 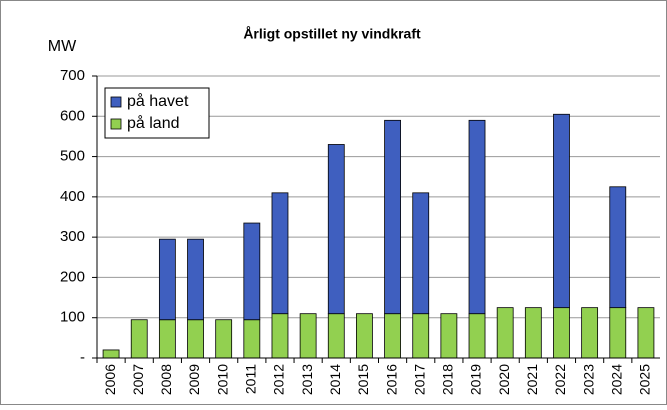 What do you see at coordinates (158, 101) in the screenshot?
I see `legend-label: på havet` at bounding box center [158, 101].